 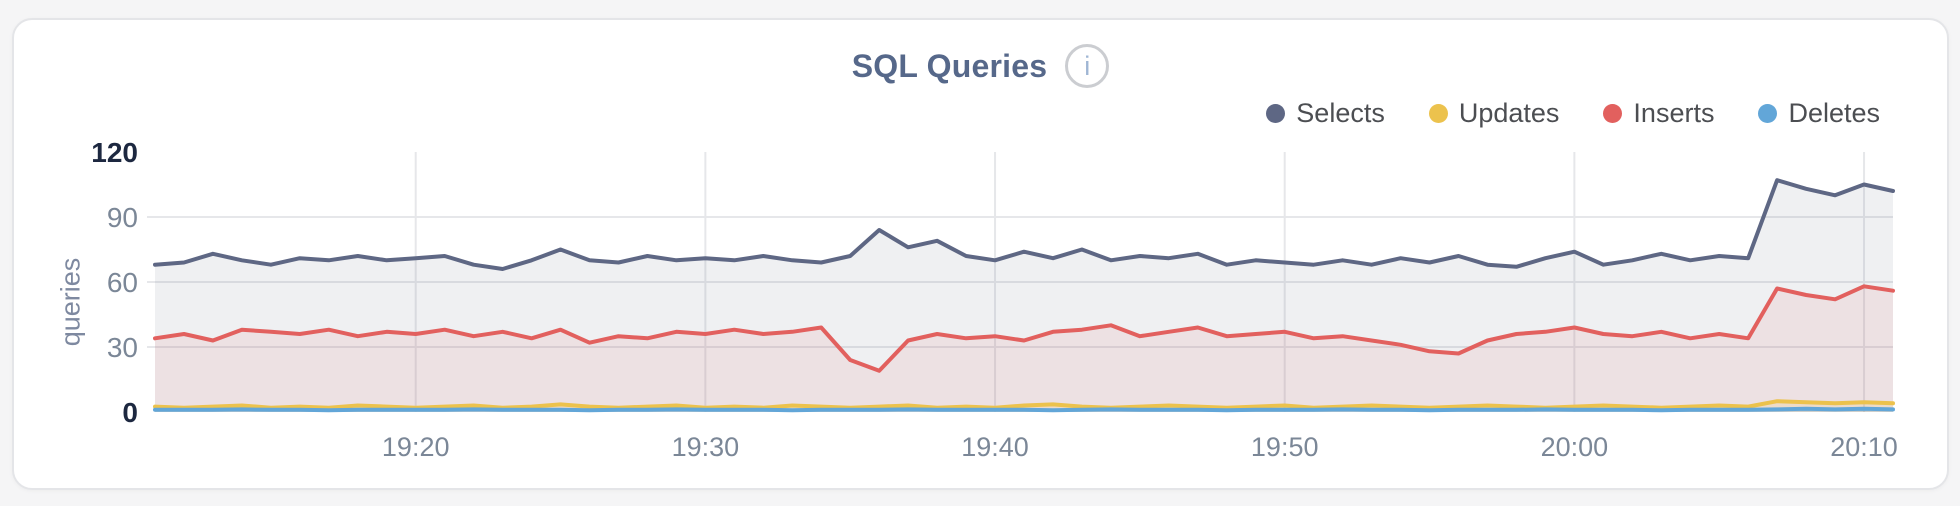 I want to click on legend-item-deletes: Deletes, so click(x=1819, y=113).